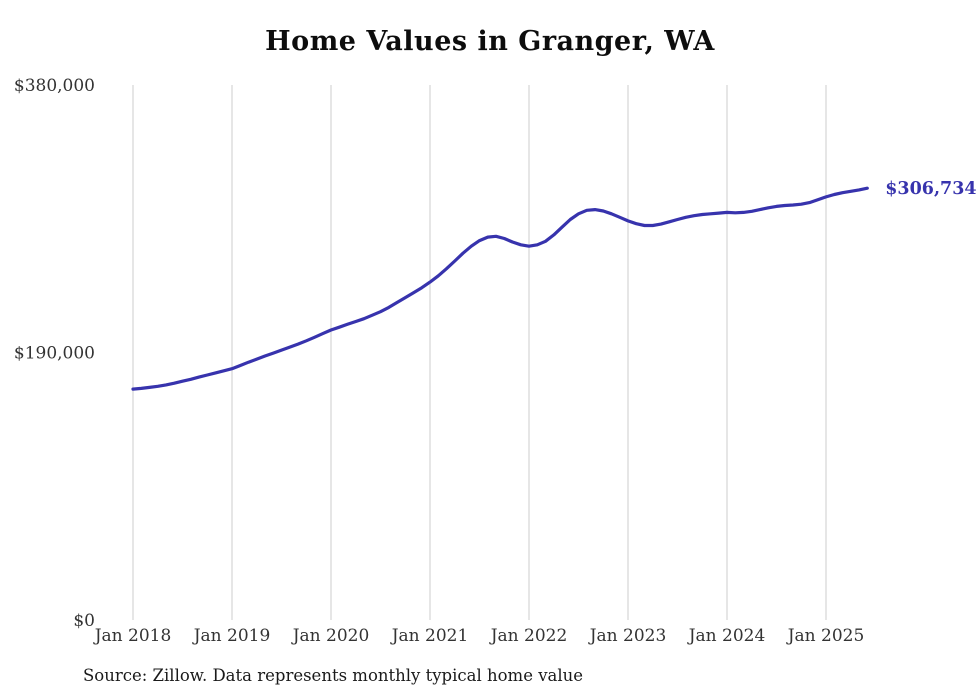 The width and height of the screenshot is (980, 699). I want to click on x-tick-label: Jan 2024, so click(726, 636).